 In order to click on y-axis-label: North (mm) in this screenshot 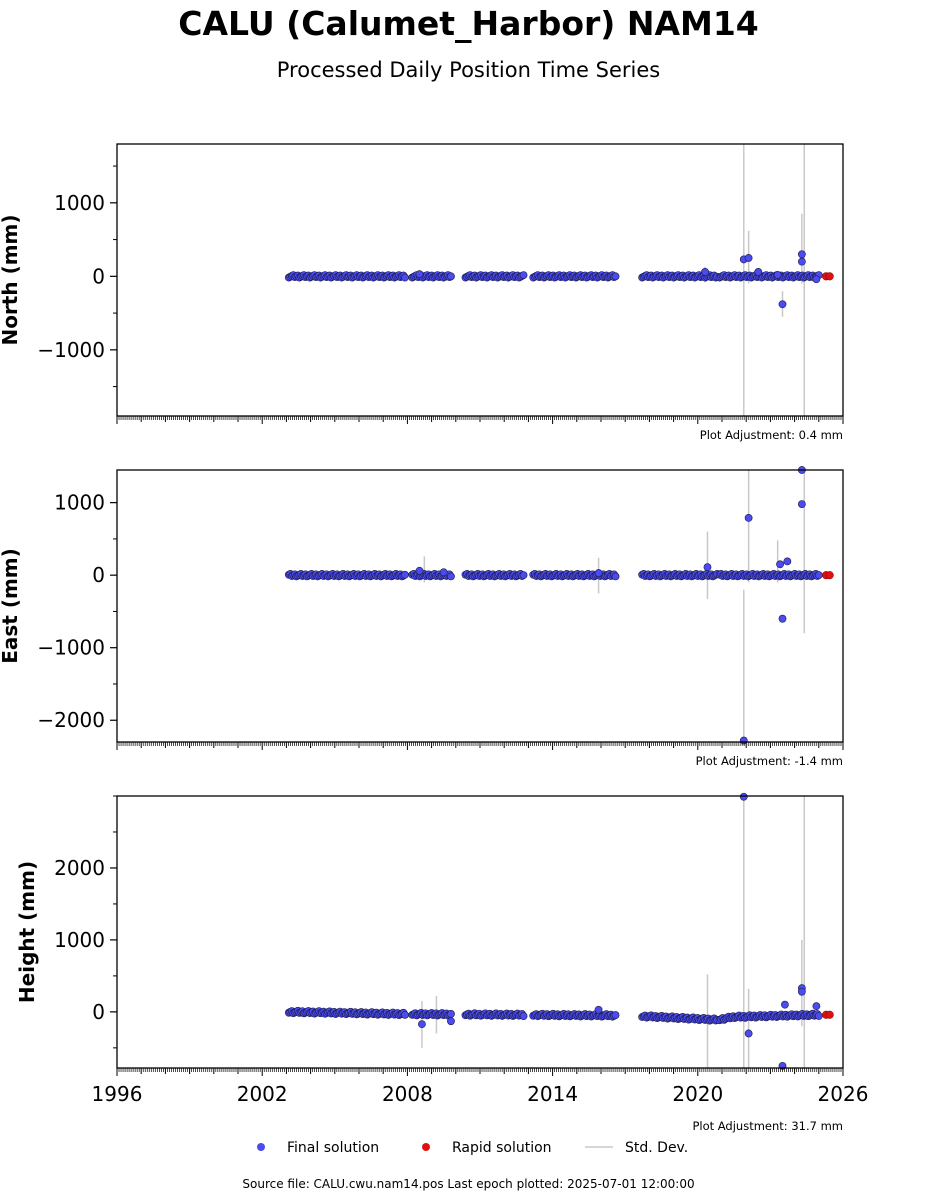, I will do `click(11, 279)`.